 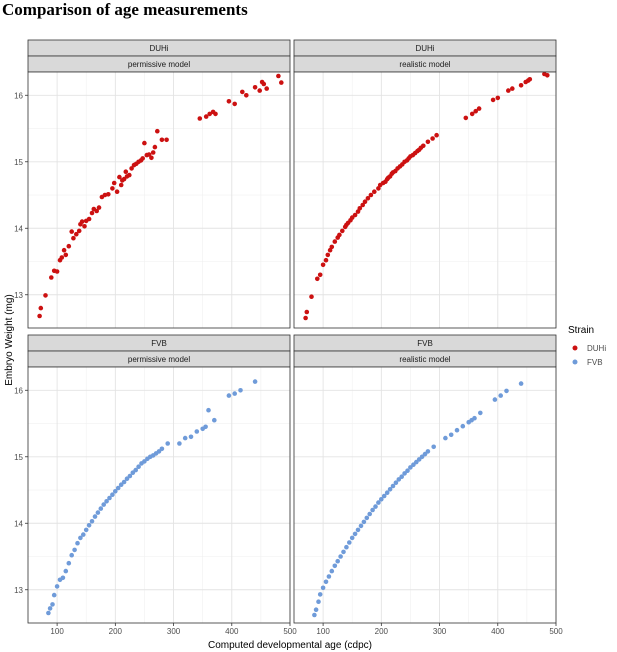 I want to click on y-tick-label: 13, so click(x=18, y=295).